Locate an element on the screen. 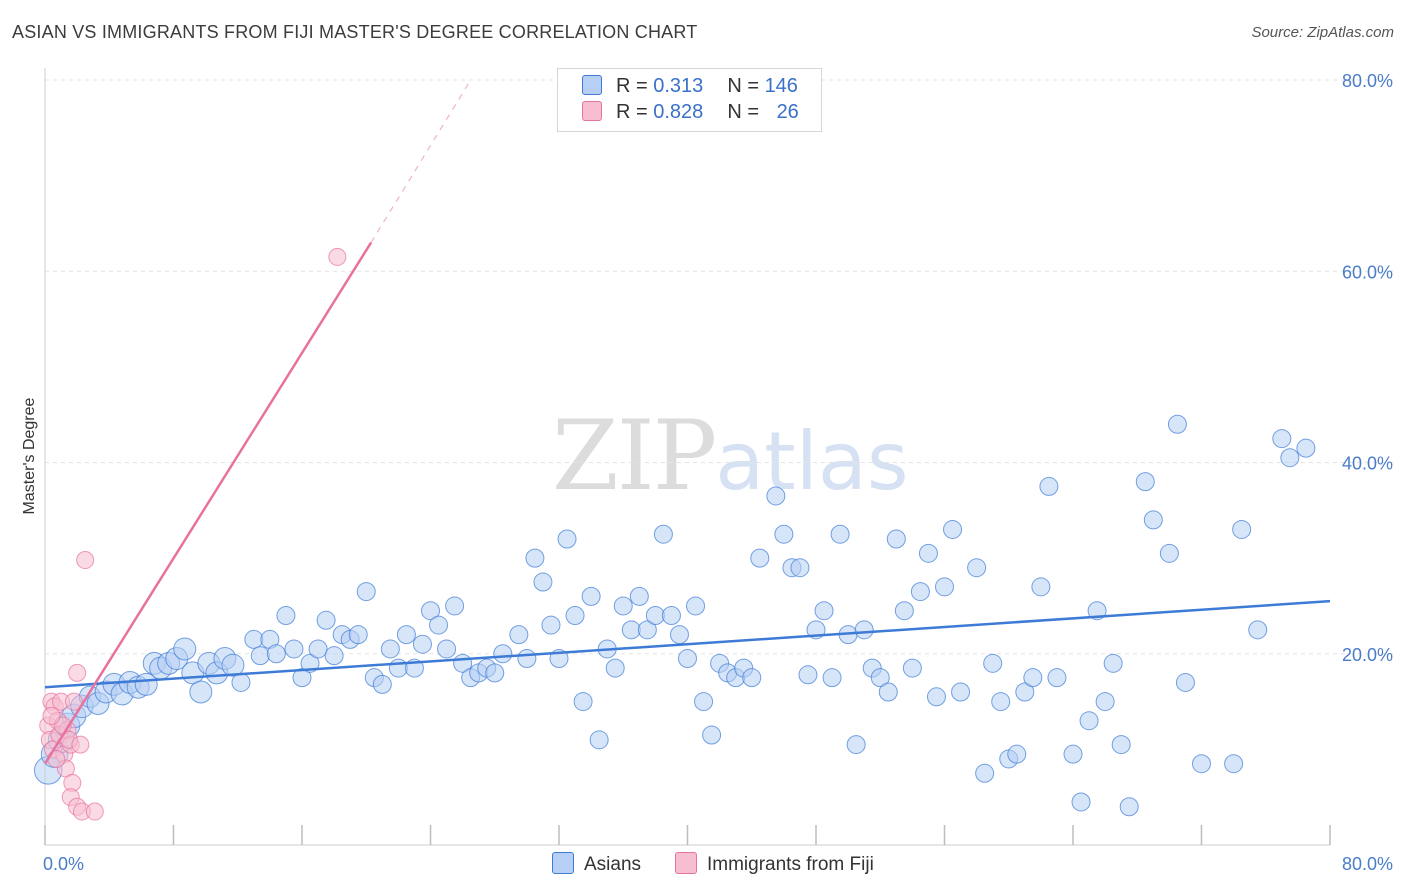  y-tick-label: 60.0% is located at coordinates (1367, 272).